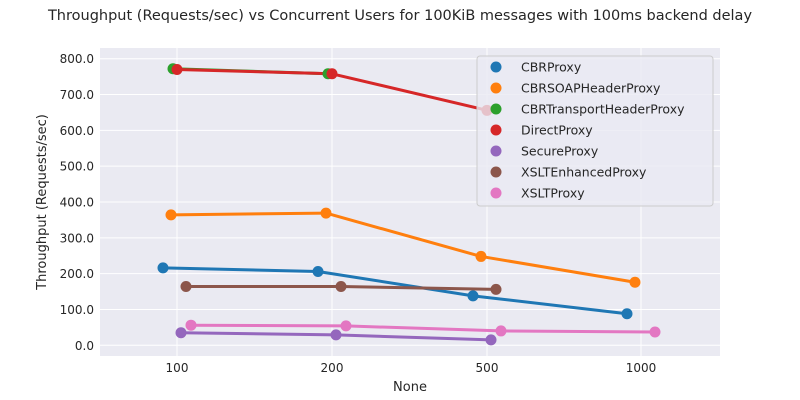  Describe the element at coordinates (84, 346) in the screenshot. I see `y-tick-label: 0.0` at that location.